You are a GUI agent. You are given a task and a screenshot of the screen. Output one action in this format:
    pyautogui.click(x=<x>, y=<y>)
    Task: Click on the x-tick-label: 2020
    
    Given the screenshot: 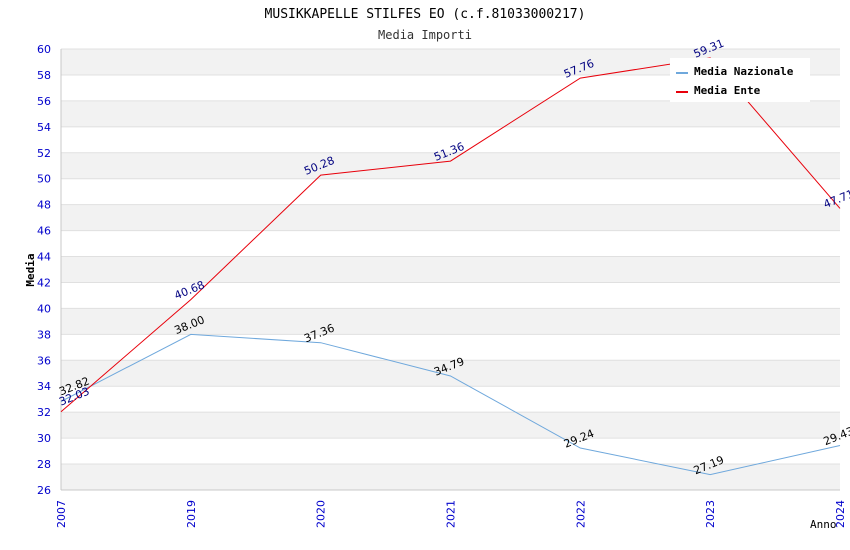 What is the action you would take?
    pyautogui.click(x=321, y=514)
    